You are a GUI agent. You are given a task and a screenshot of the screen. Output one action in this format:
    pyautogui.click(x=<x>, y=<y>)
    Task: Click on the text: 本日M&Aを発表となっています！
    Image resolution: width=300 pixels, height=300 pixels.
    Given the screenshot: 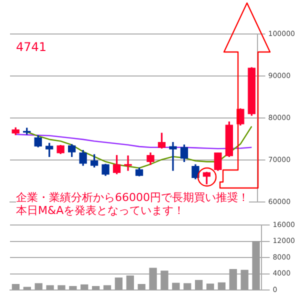 What is the action you would take?
    pyautogui.click(x=100, y=210)
    